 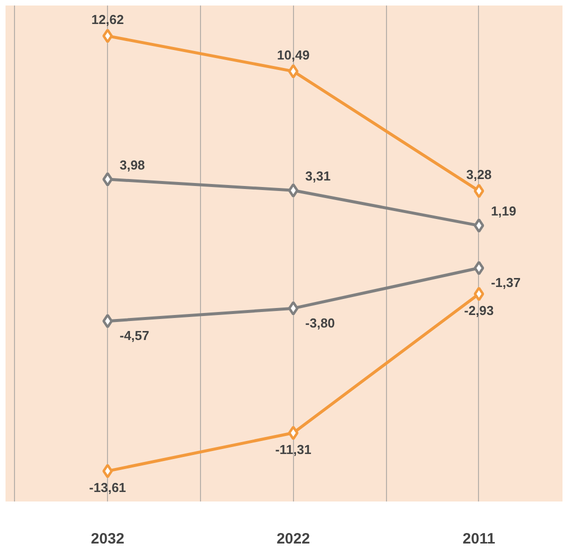 What do you see at coordinates (479, 174) in the screenshot?
I see `data-label: 3,28` at bounding box center [479, 174].